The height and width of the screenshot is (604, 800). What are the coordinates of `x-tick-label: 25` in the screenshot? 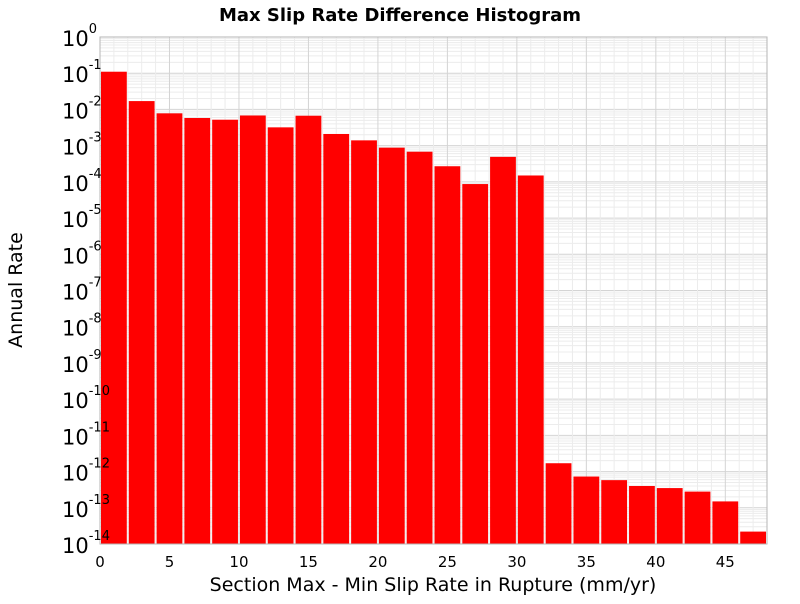 It's located at (447, 562).